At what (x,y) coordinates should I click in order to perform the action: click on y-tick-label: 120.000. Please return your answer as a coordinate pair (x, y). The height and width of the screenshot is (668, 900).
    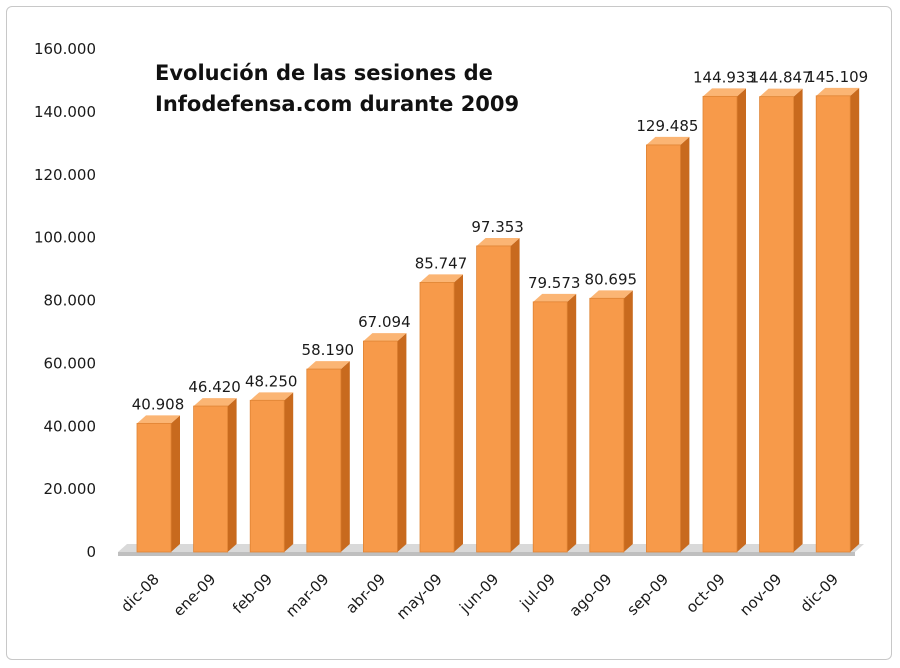
    Looking at the image, I should click on (65, 175).